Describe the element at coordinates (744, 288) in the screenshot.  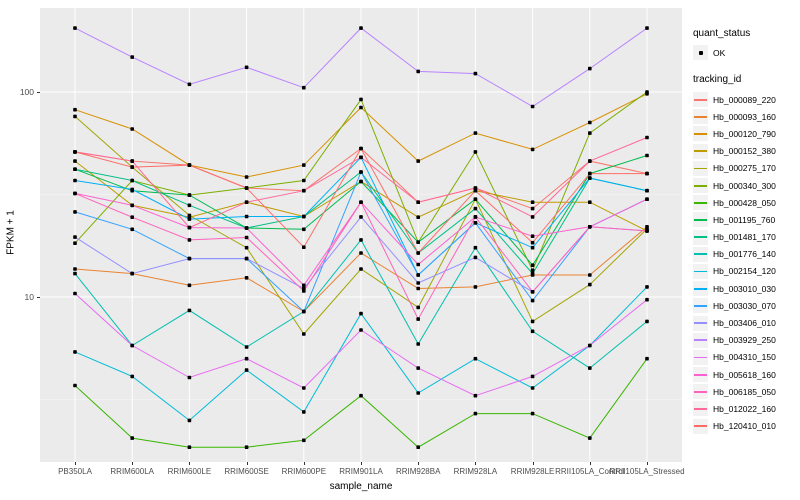
I see `legend-label: Hb_003010_030` at that location.